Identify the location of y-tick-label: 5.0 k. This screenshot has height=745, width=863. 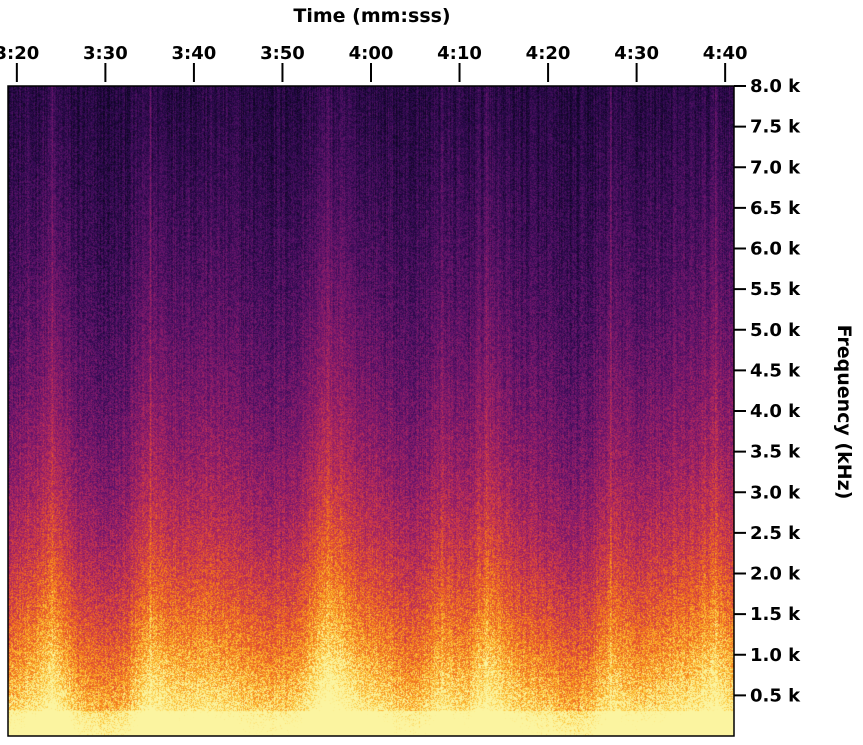
(775, 330).